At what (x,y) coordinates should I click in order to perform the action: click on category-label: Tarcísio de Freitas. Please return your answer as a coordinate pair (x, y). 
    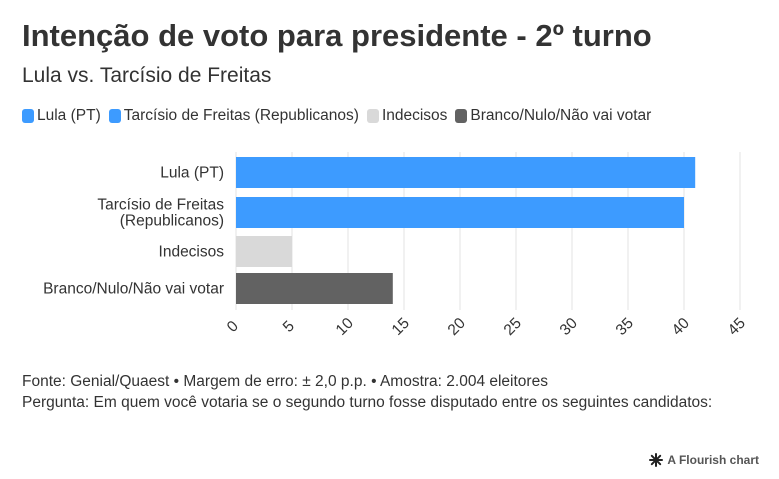
    Looking at the image, I should click on (160, 205).